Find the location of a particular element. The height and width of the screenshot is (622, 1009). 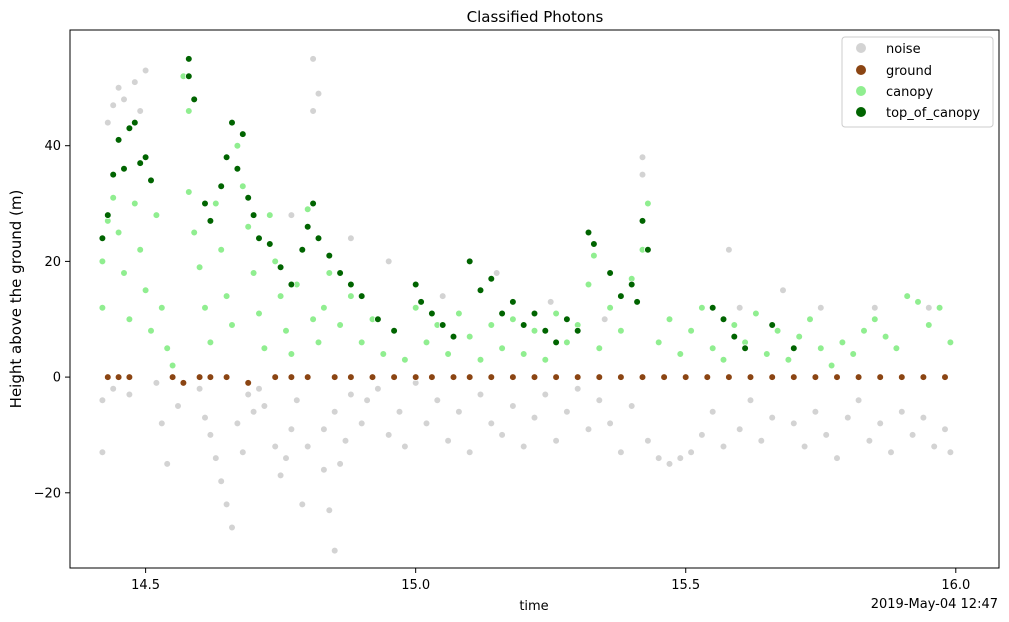

legend-label-noise: noise is located at coordinates (903, 49).